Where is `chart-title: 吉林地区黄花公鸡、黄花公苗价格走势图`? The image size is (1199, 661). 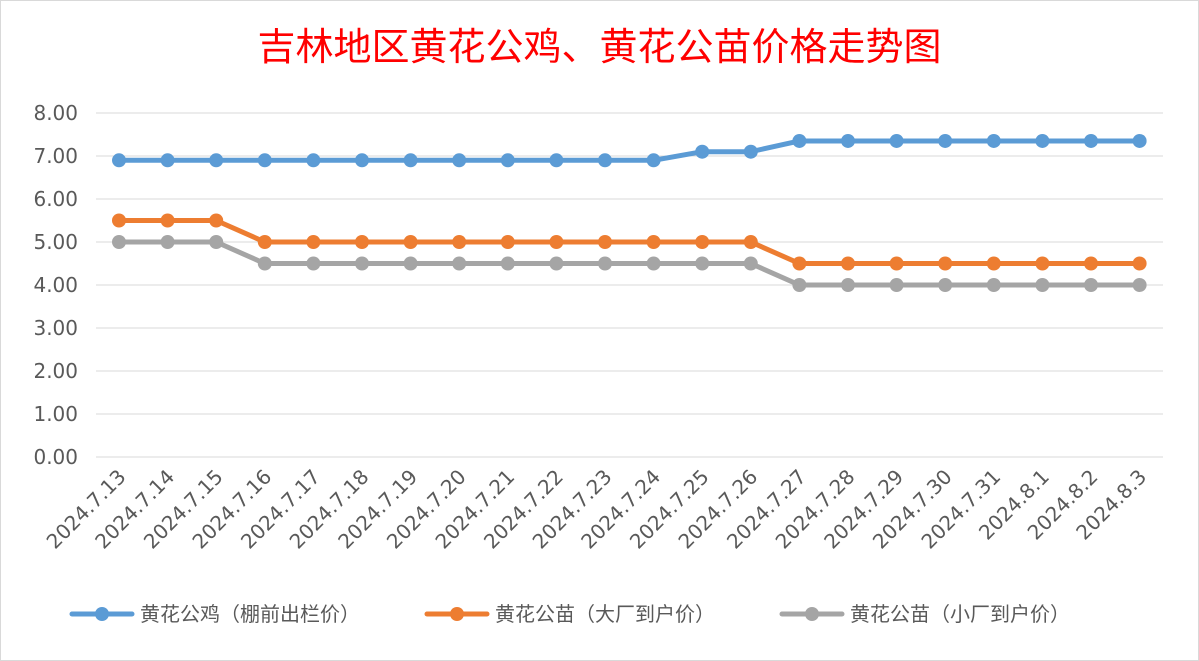 chart-title: 吉林地区黄花公鸡、黄花公苗价格走势图 is located at coordinates (599, 47).